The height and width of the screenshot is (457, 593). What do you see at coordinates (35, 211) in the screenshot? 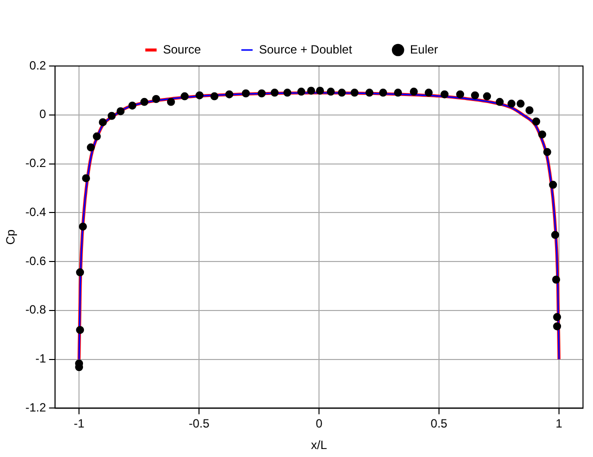
I see `y-tick-label: -0.4` at bounding box center [35, 211].